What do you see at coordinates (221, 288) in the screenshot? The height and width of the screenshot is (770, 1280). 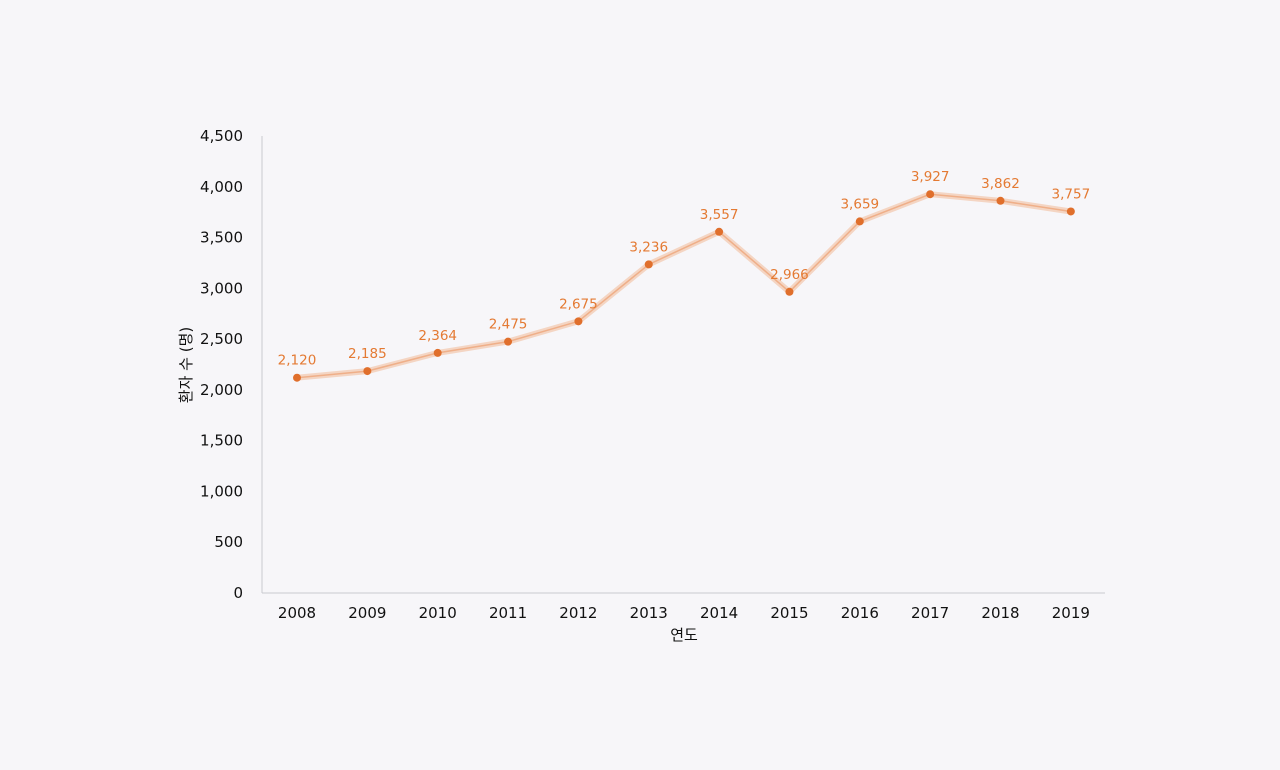 I see `y-tick-label: 3,000` at bounding box center [221, 288].